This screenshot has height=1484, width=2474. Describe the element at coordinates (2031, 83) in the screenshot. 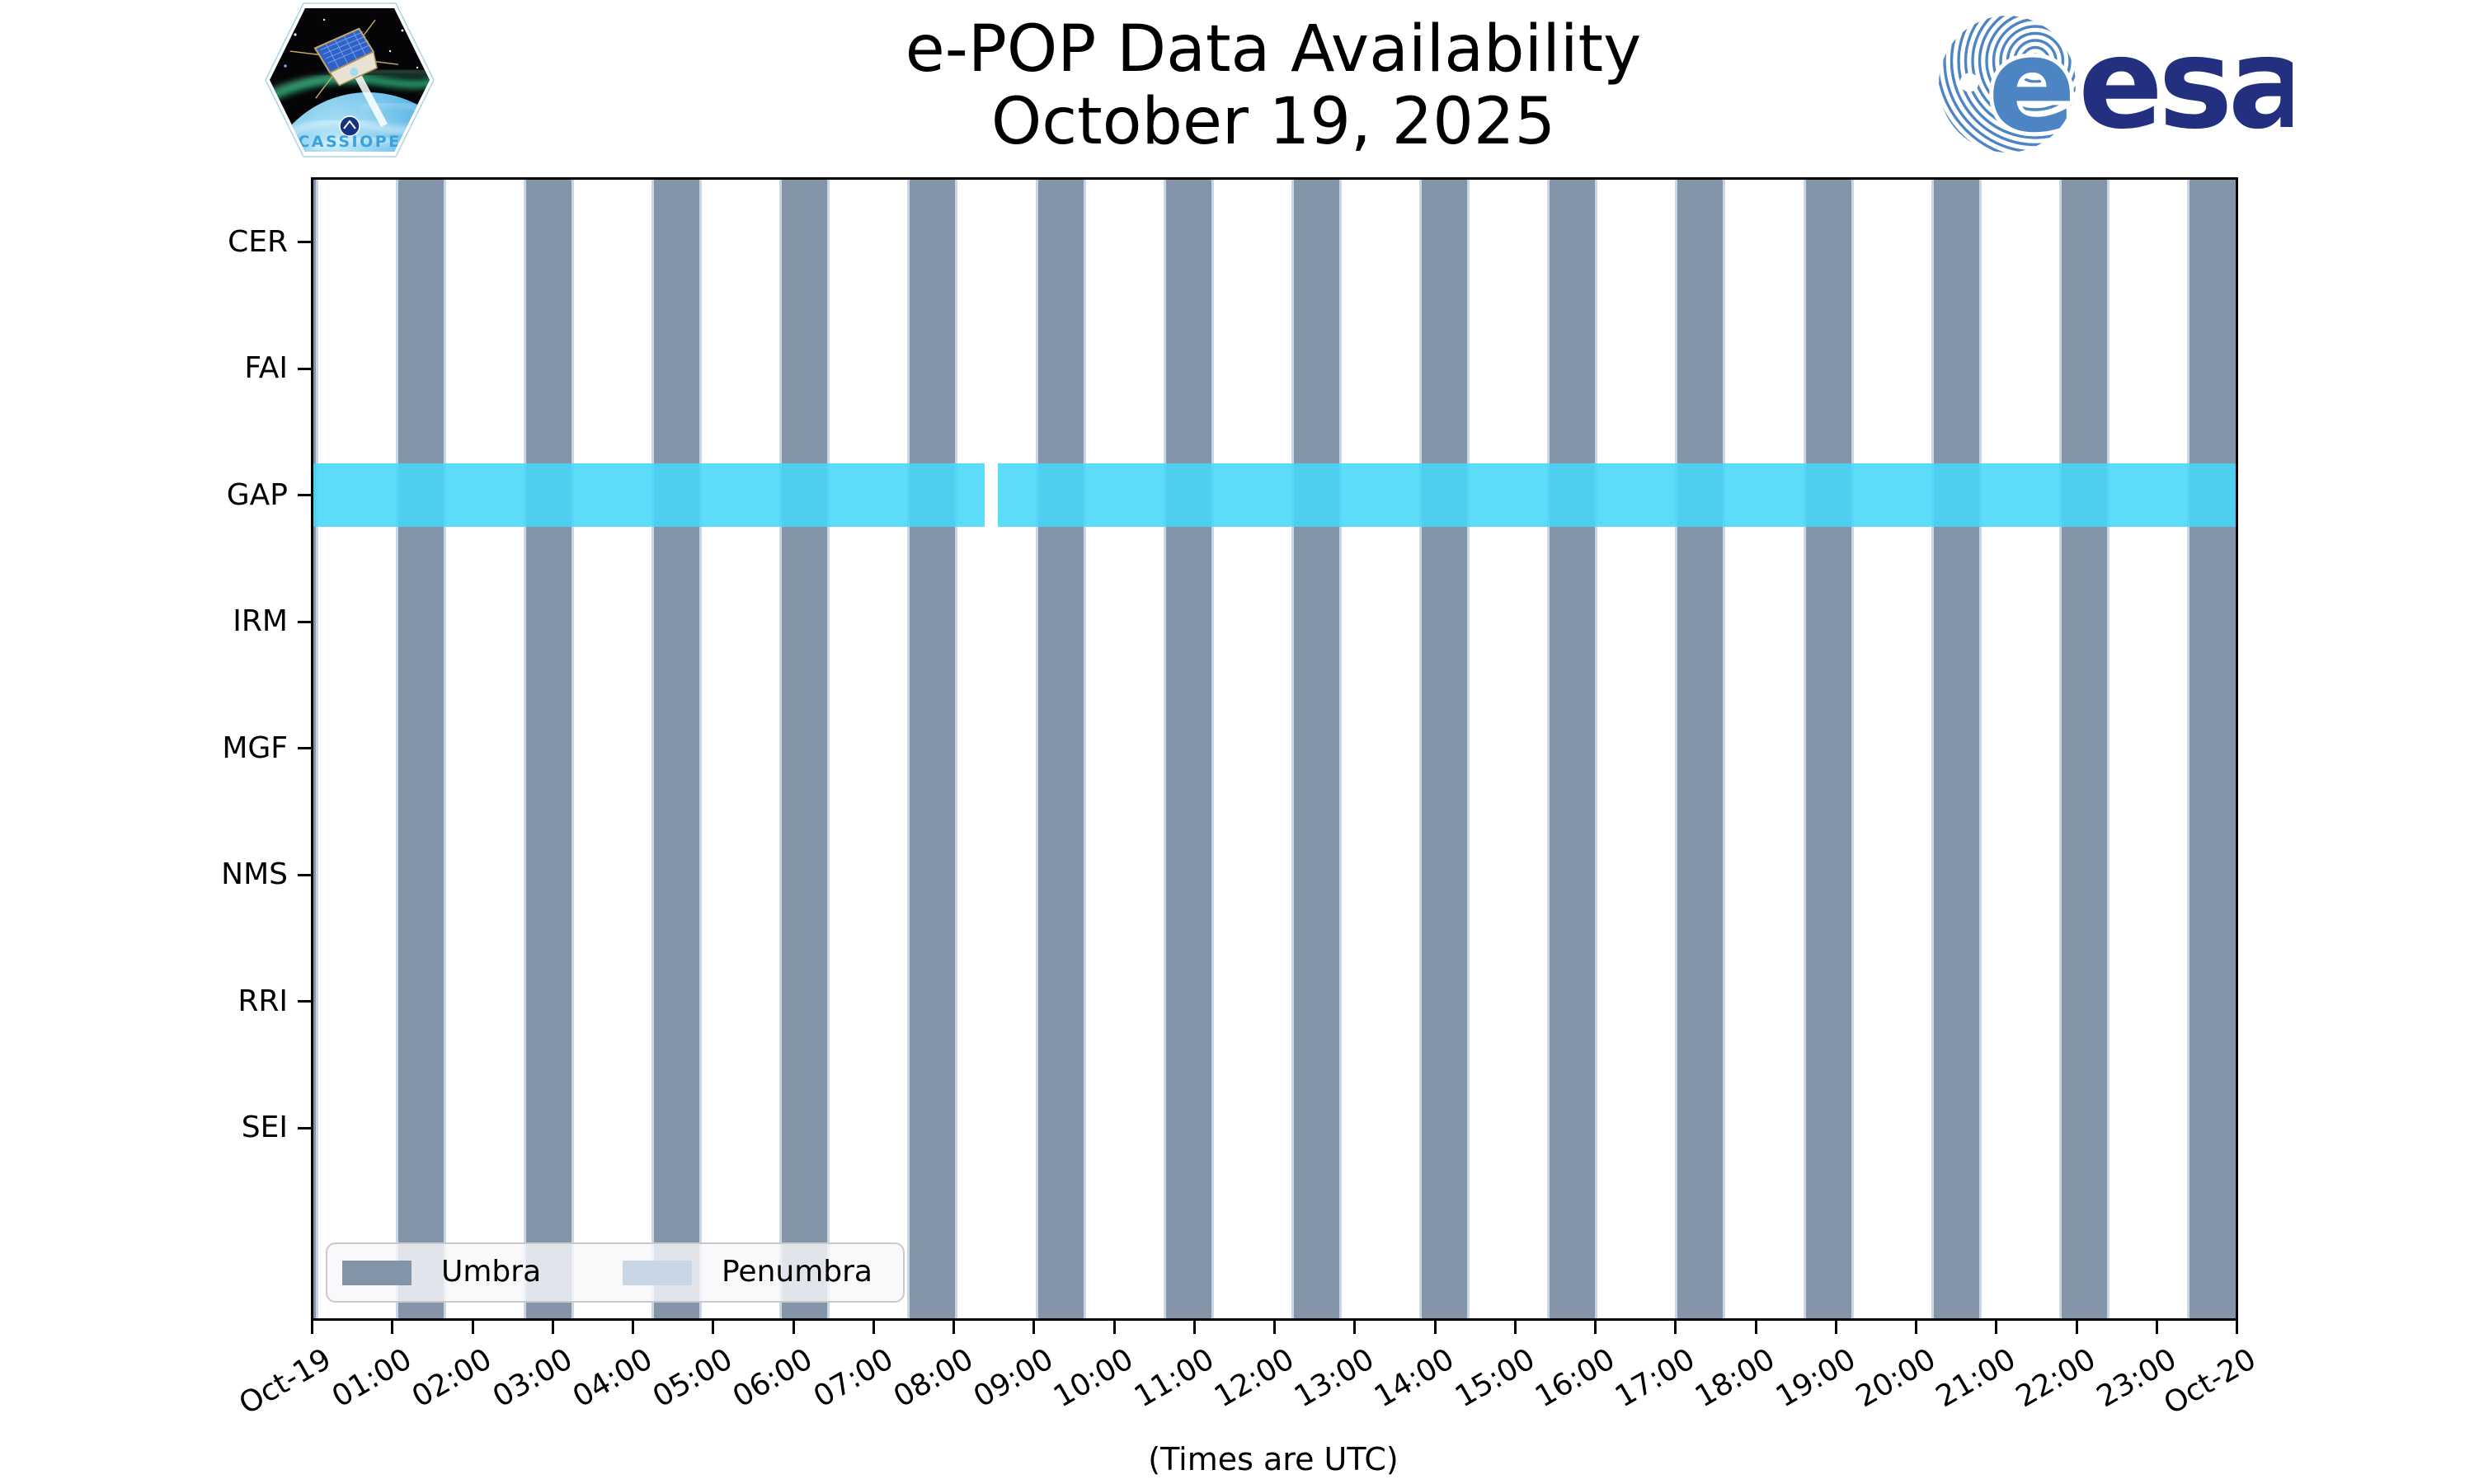

I see `esa-globe-e: e` at that location.